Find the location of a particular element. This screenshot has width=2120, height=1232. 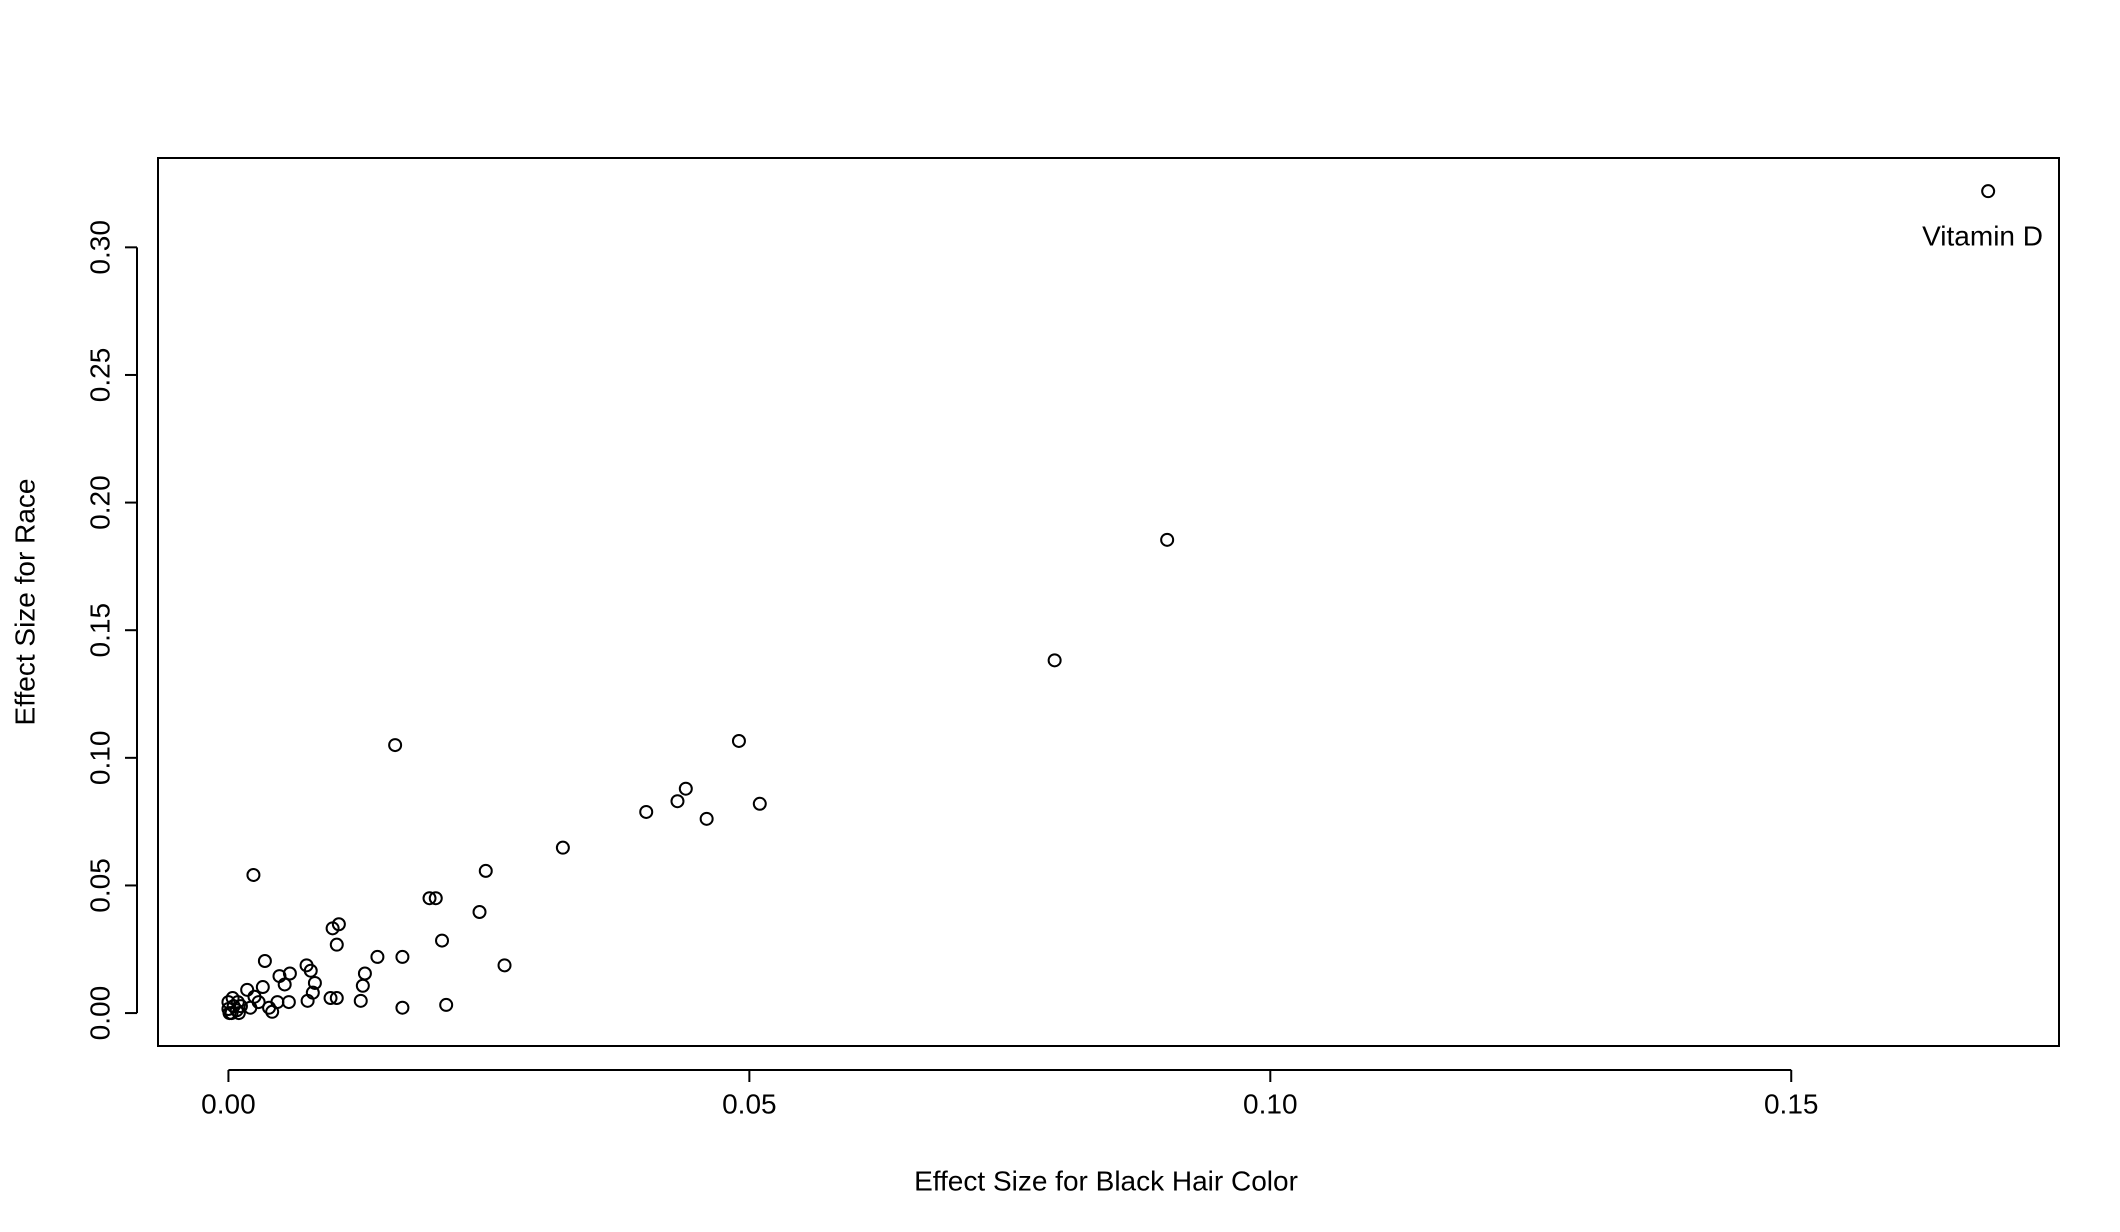

y-tick-label: 0.25 is located at coordinates (99, 375).